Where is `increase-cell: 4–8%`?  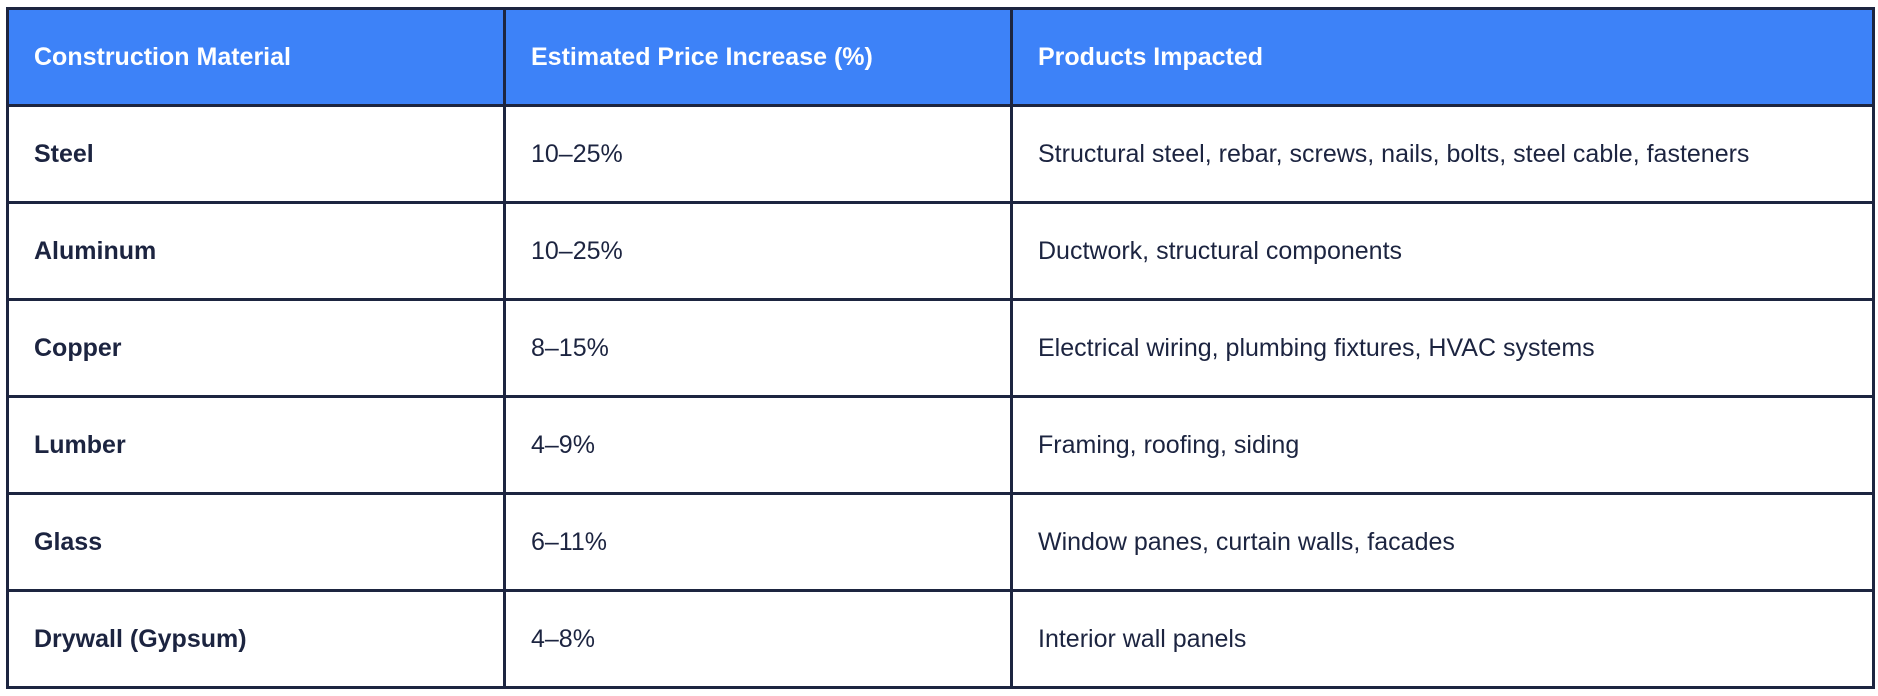 increase-cell: 4–8% is located at coordinates (758, 639).